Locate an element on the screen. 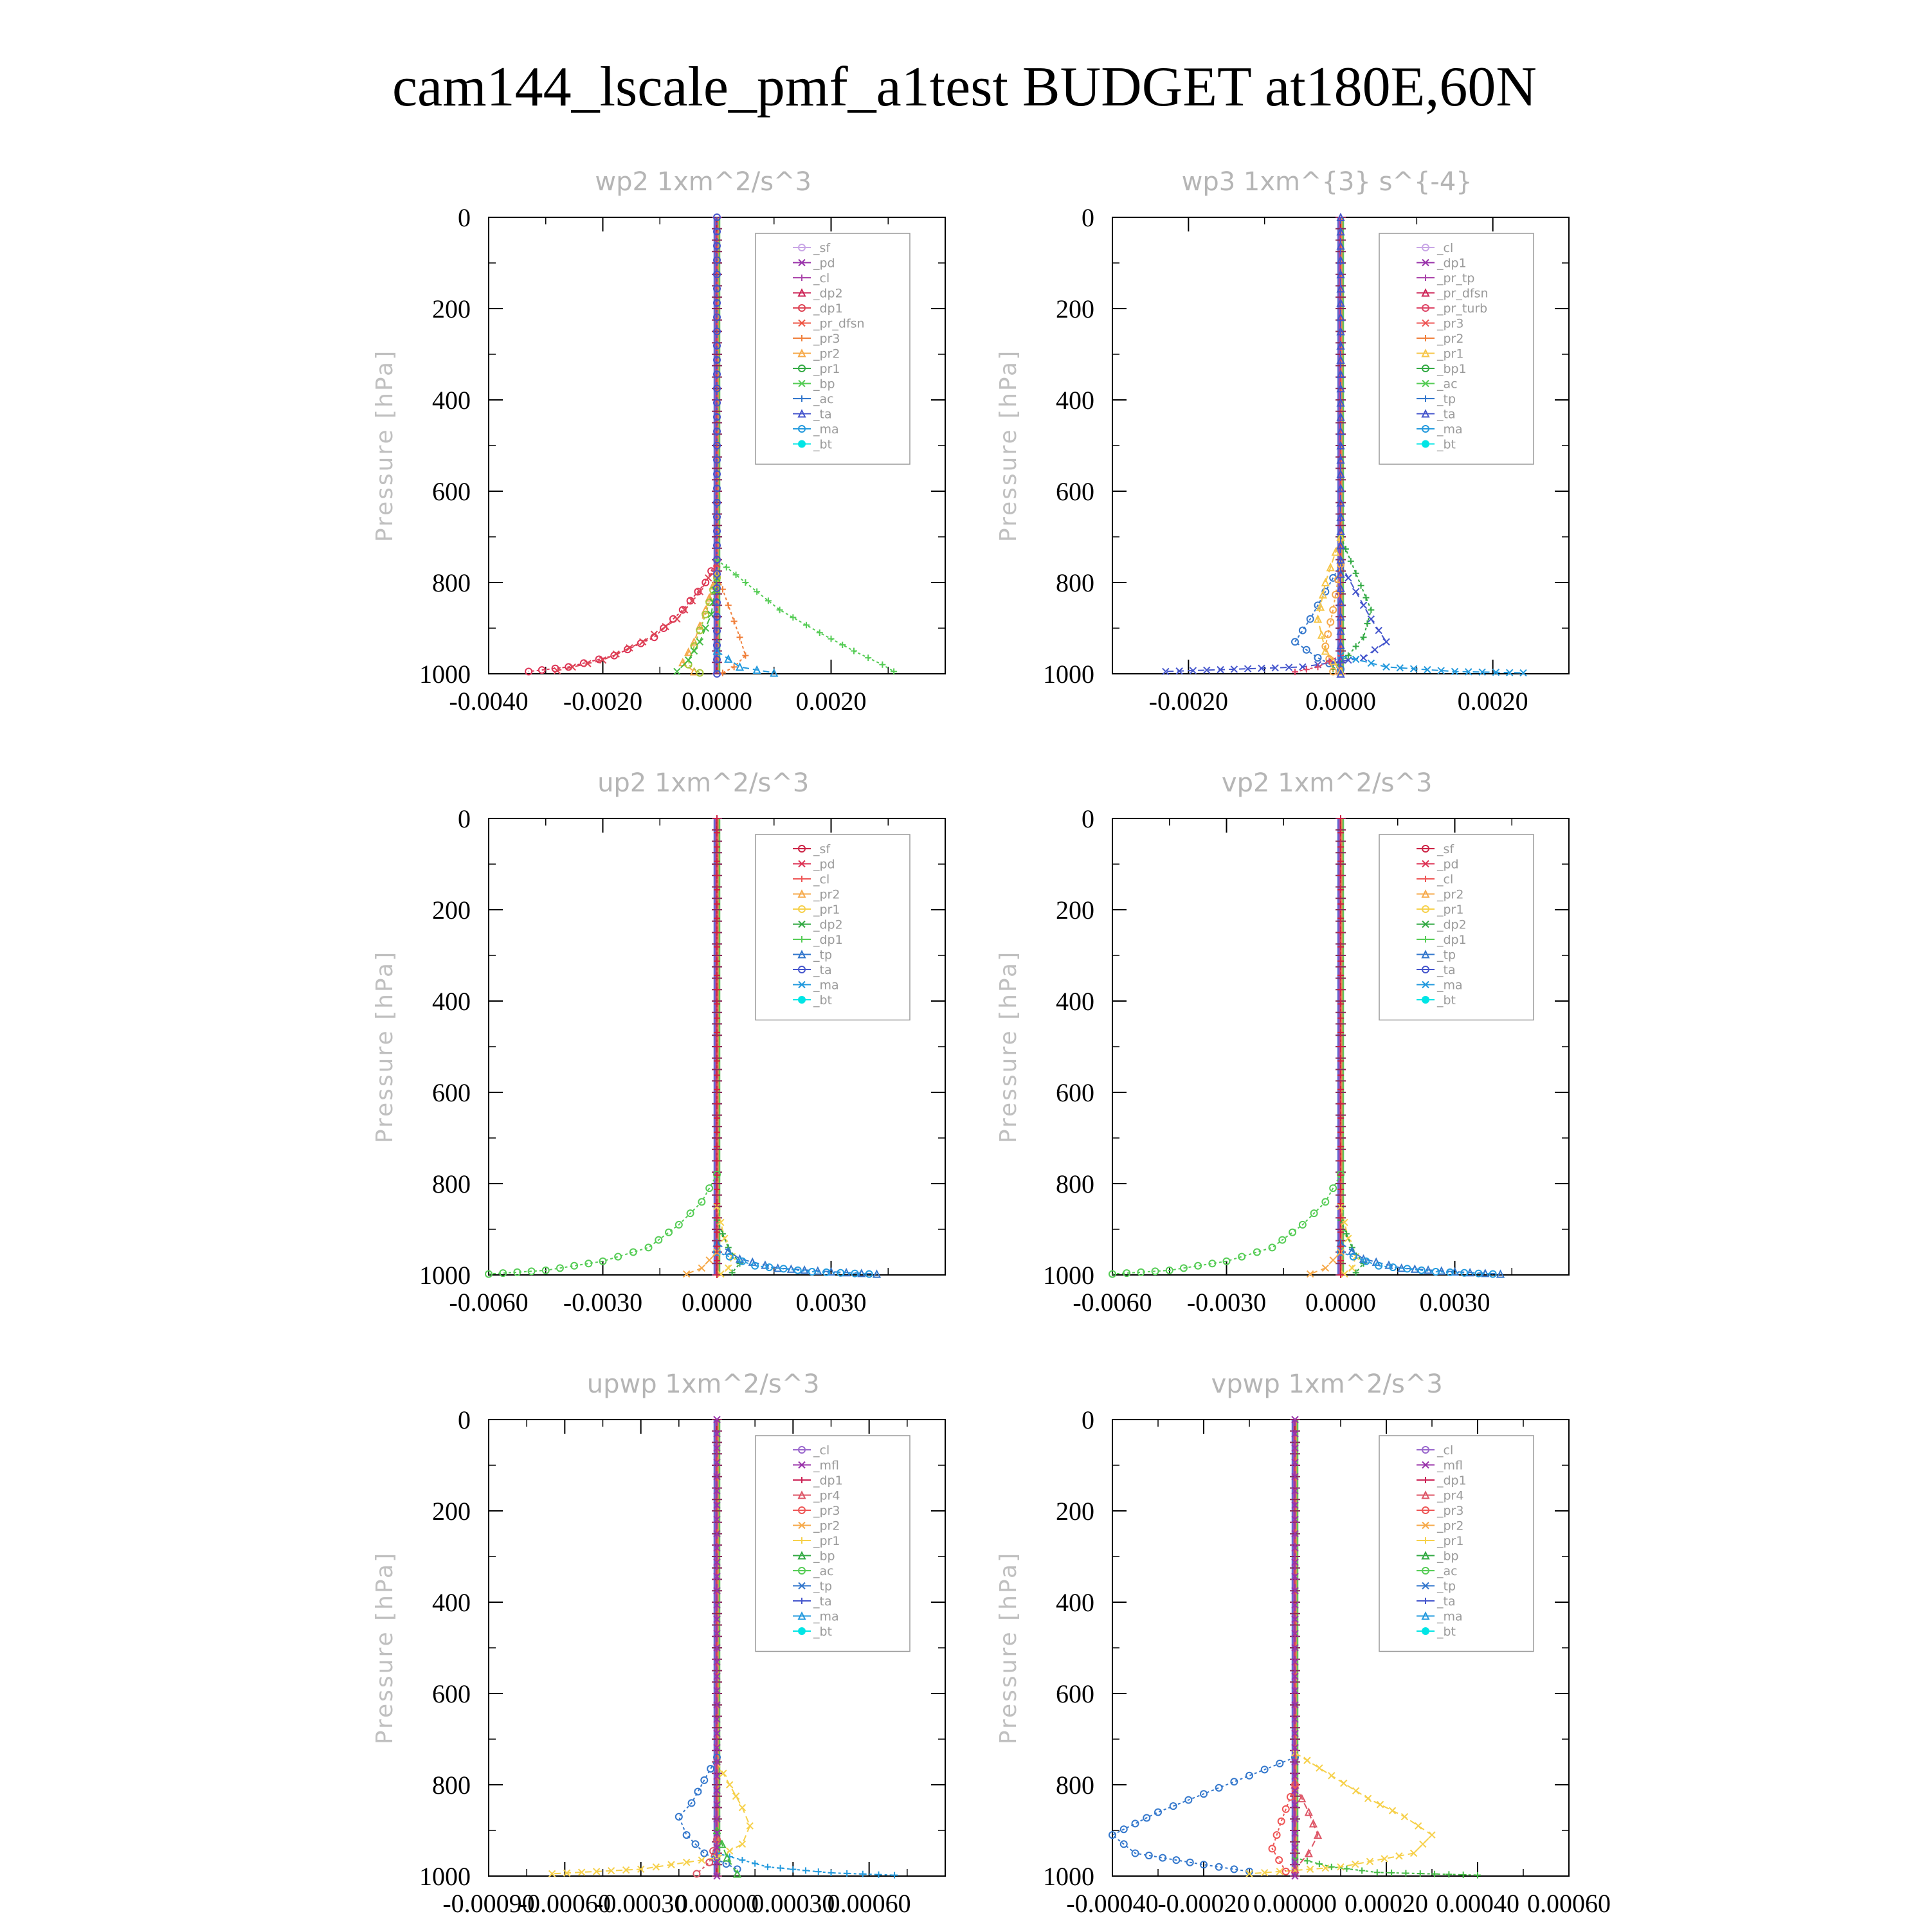  x-tick-label: 0.00000 is located at coordinates (717, 1903).